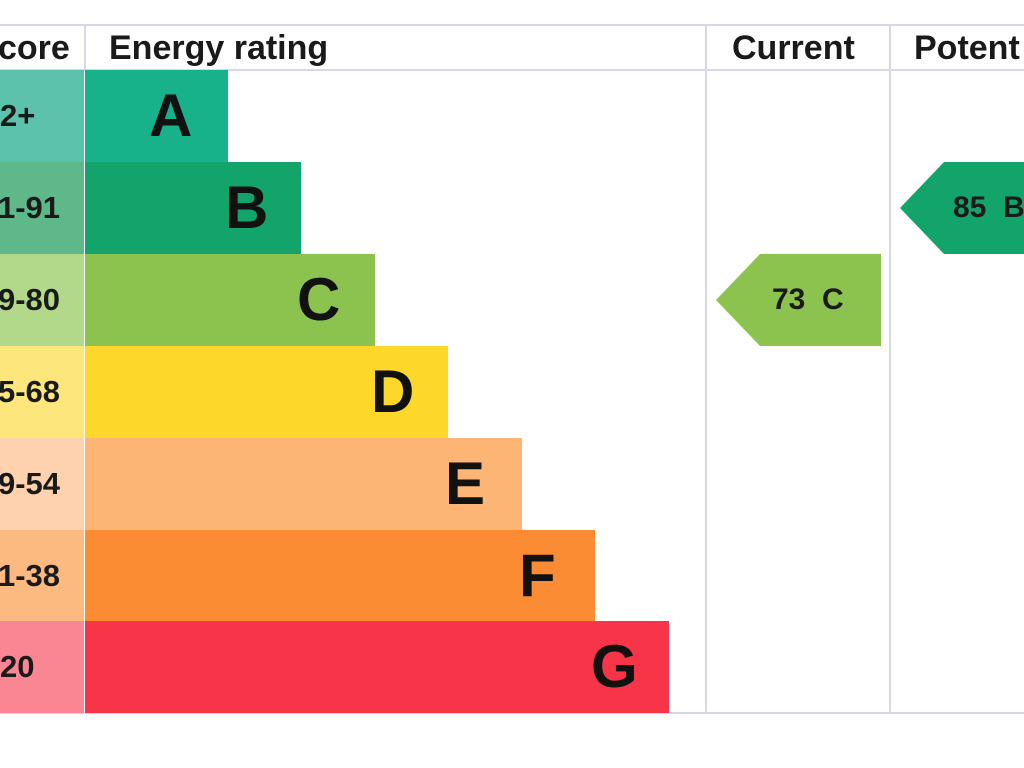 The width and height of the screenshot is (1024, 768). What do you see at coordinates (537, 575) in the screenshot?
I see `rating-letter-f: F` at bounding box center [537, 575].